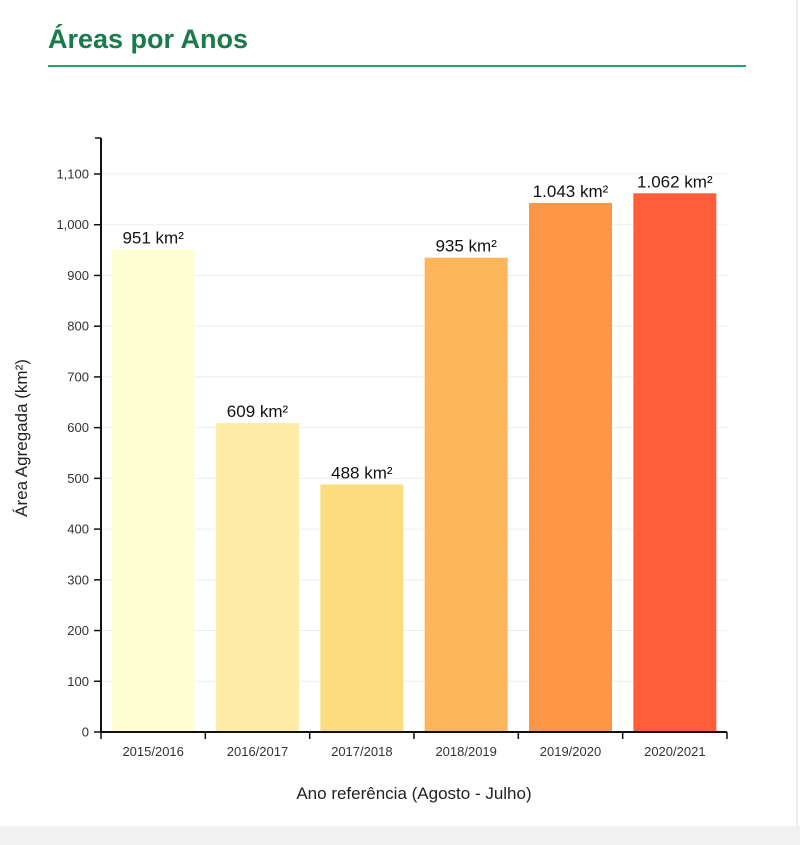  What do you see at coordinates (78, 529) in the screenshot?
I see `y-tick-label: 400` at bounding box center [78, 529].